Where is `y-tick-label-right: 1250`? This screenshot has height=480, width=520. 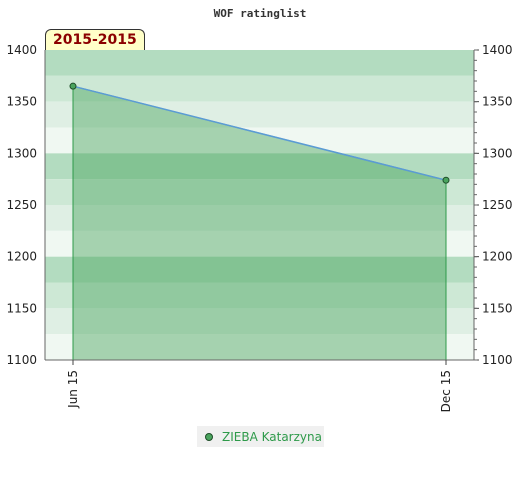 y-tick-label-right: 1250 is located at coordinates (497, 205).